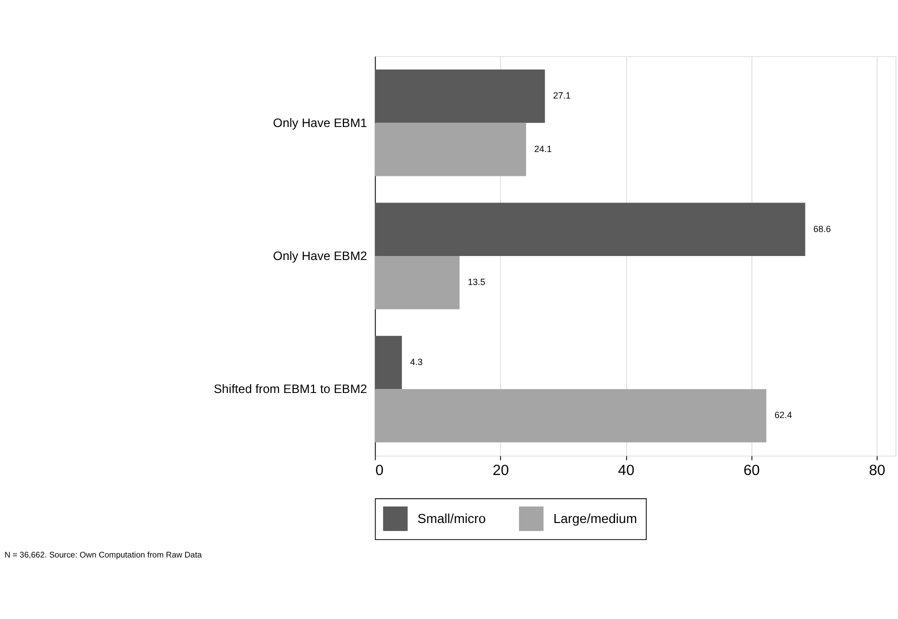 This screenshot has width=898, height=619. What do you see at coordinates (451, 518) in the screenshot?
I see `legend-label: Small/micro` at bounding box center [451, 518].